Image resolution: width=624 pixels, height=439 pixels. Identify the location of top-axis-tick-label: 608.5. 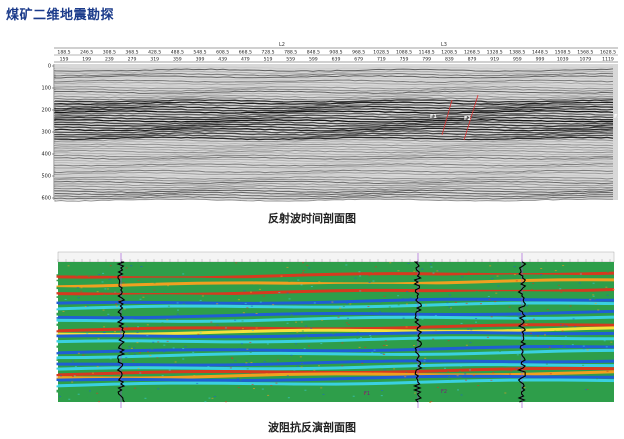
(222, 53).